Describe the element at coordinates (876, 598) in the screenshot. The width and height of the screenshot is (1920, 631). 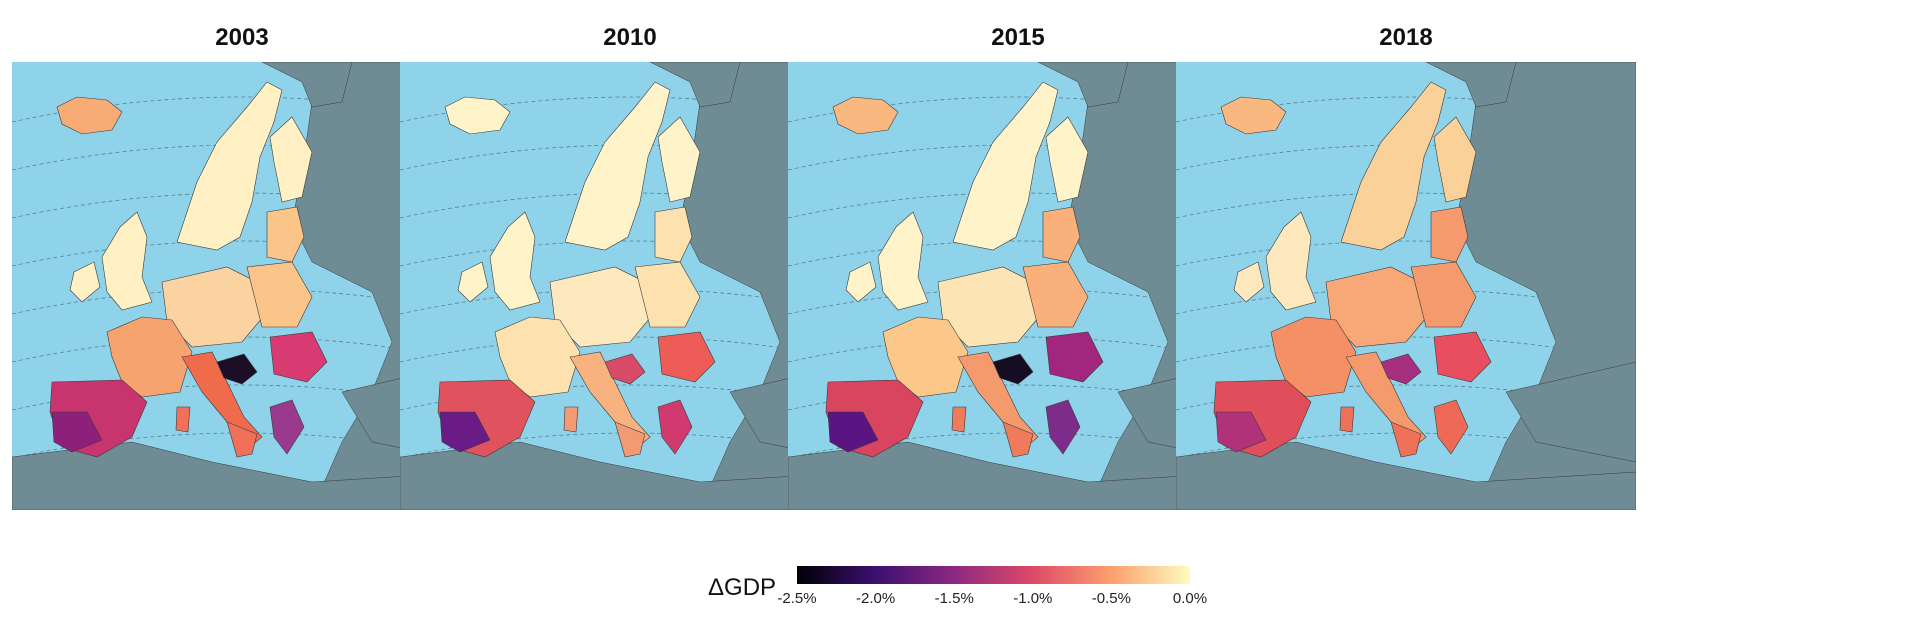
I see `legend-tick-label: -2.0%` at that location.